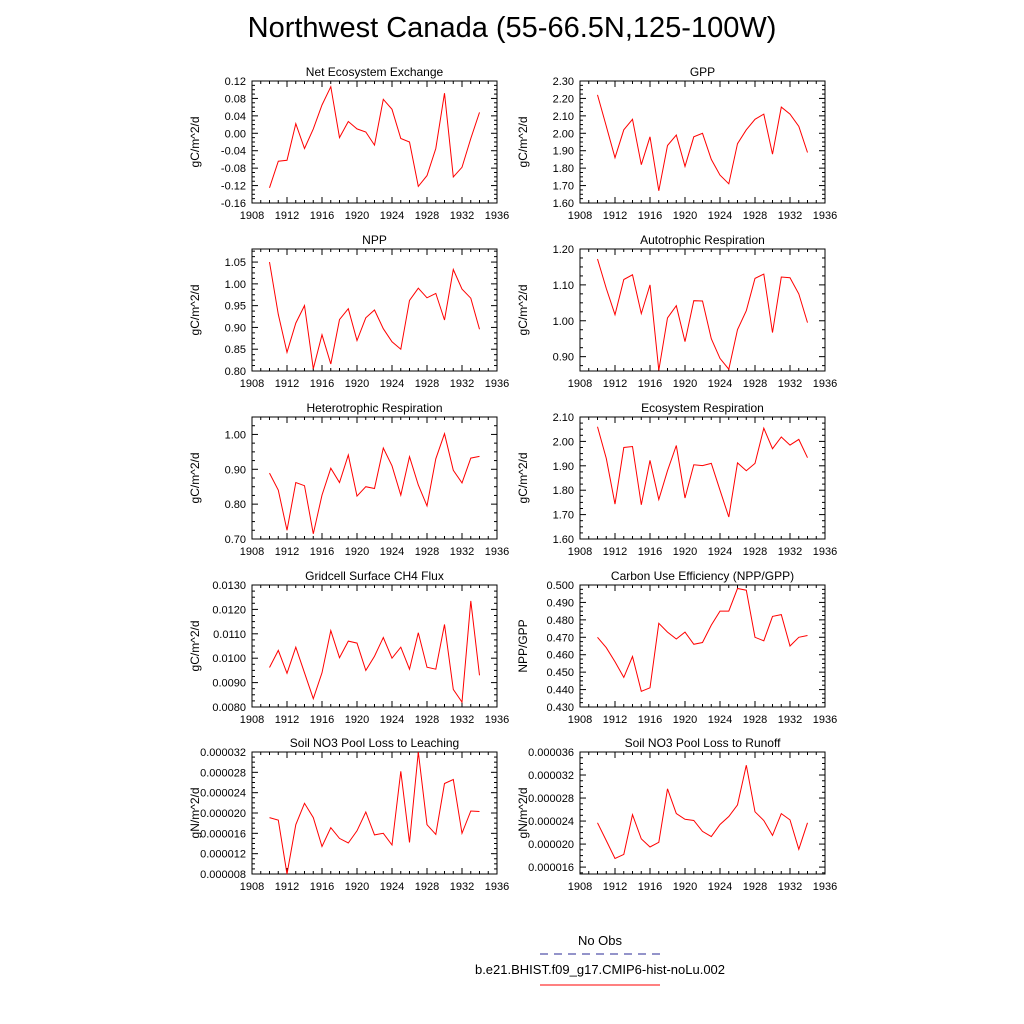  What do you see at coordinates (195, 813) in the screenshot?
I see `y-axis-label: gN/m^2/d` at bounding box center [195, 813].